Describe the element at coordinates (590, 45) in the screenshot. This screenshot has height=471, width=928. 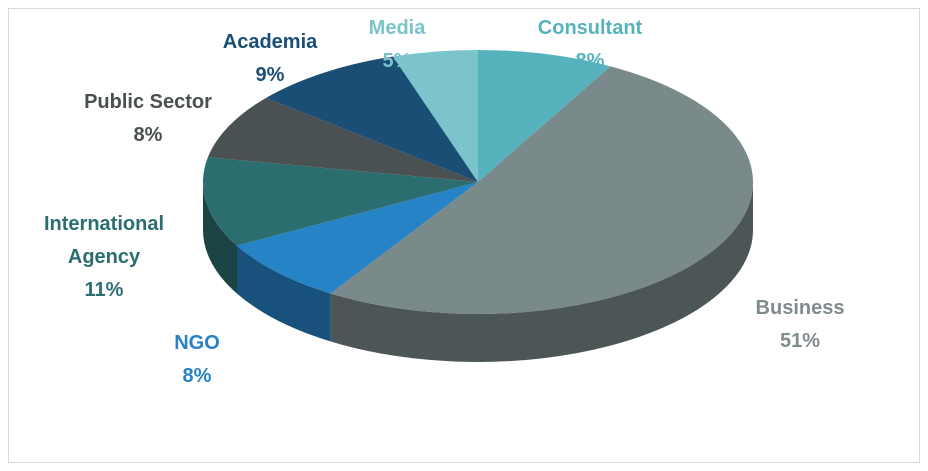
I see `slice-label: Consultant 8%` at that location.